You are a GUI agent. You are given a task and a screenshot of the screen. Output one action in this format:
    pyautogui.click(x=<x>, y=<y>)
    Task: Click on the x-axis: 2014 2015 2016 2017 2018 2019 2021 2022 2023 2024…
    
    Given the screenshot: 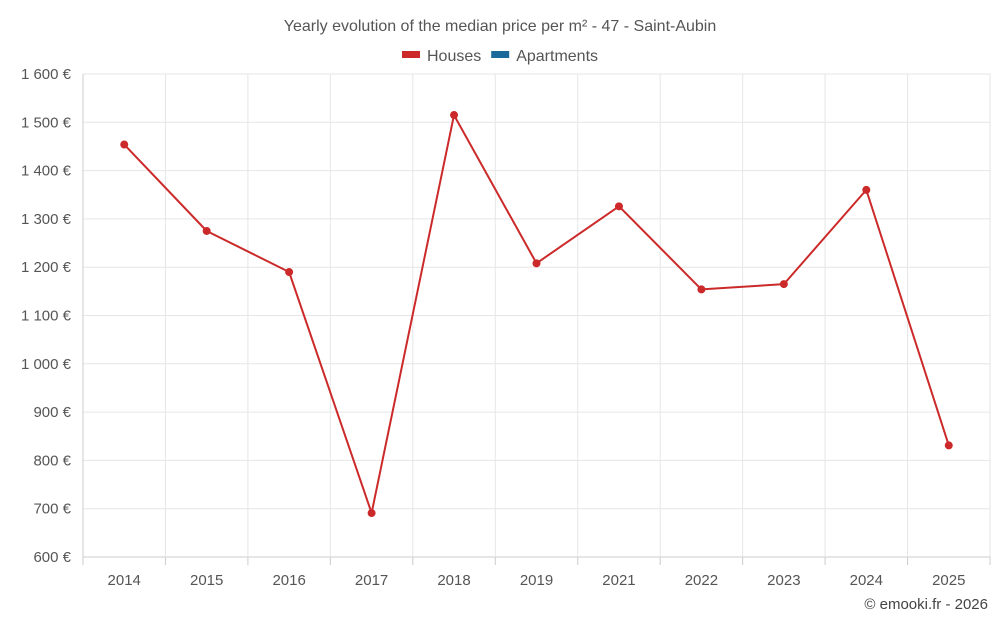 What is the action you would take?
    pyautogui.click(x=536, y=573)
    